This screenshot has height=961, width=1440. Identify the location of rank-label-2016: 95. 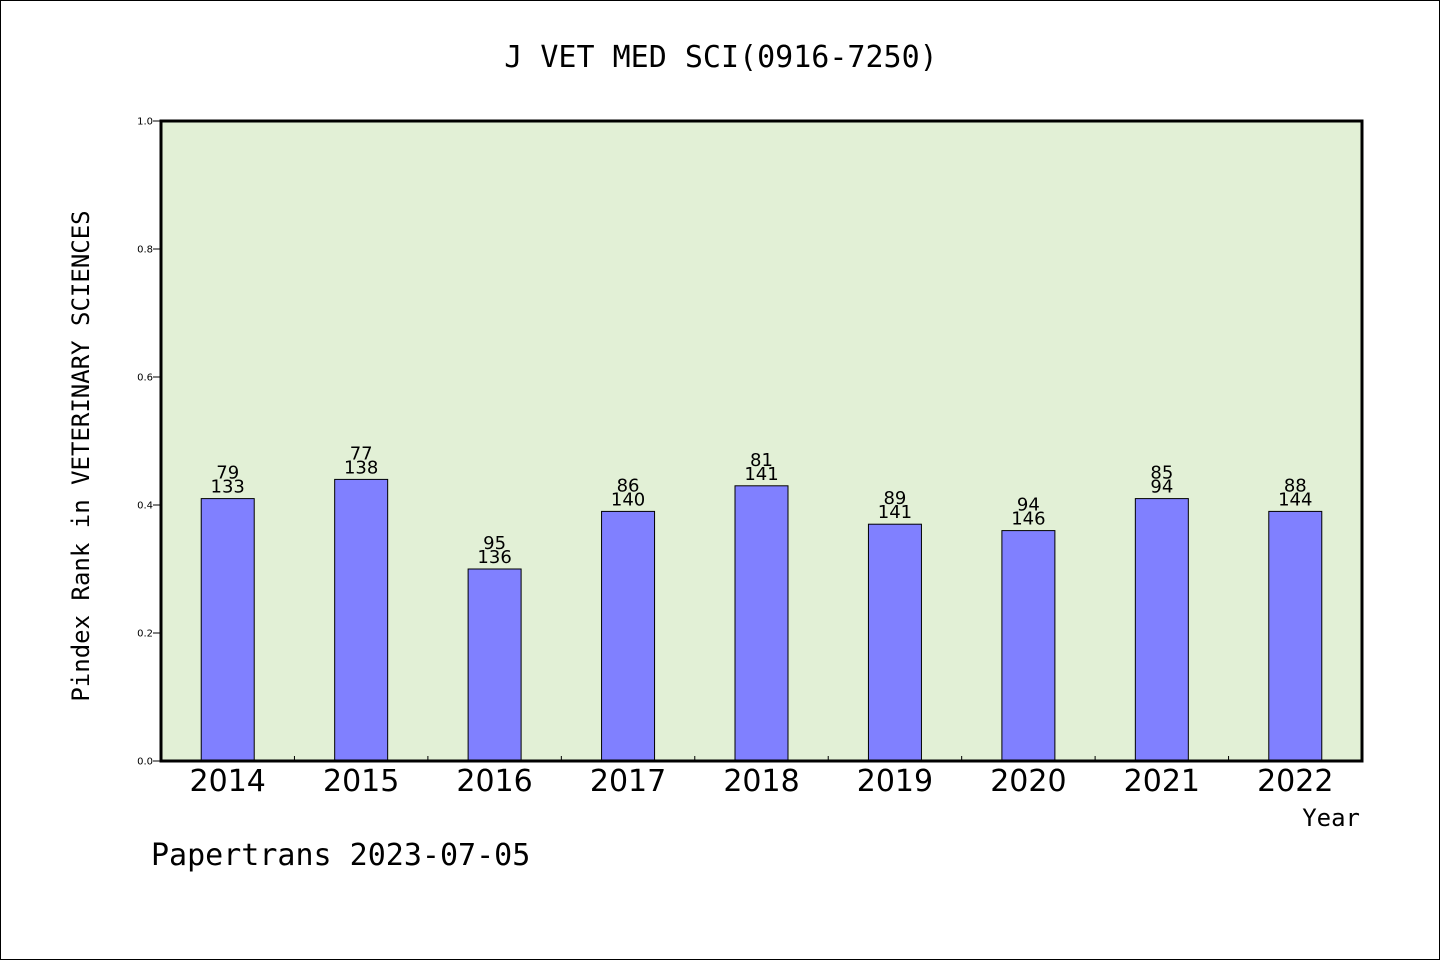
(494, 543).